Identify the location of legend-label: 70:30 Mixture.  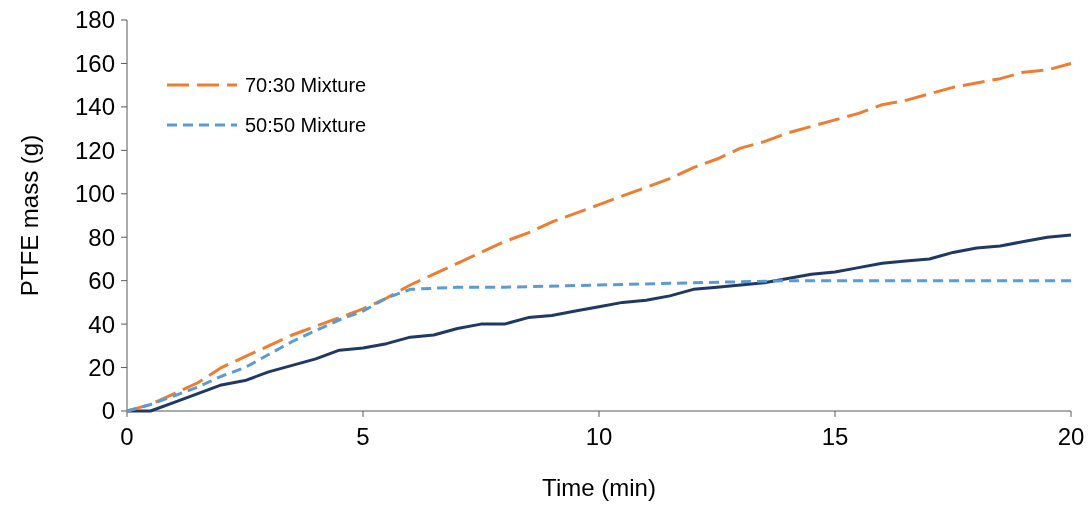
(306, 85).